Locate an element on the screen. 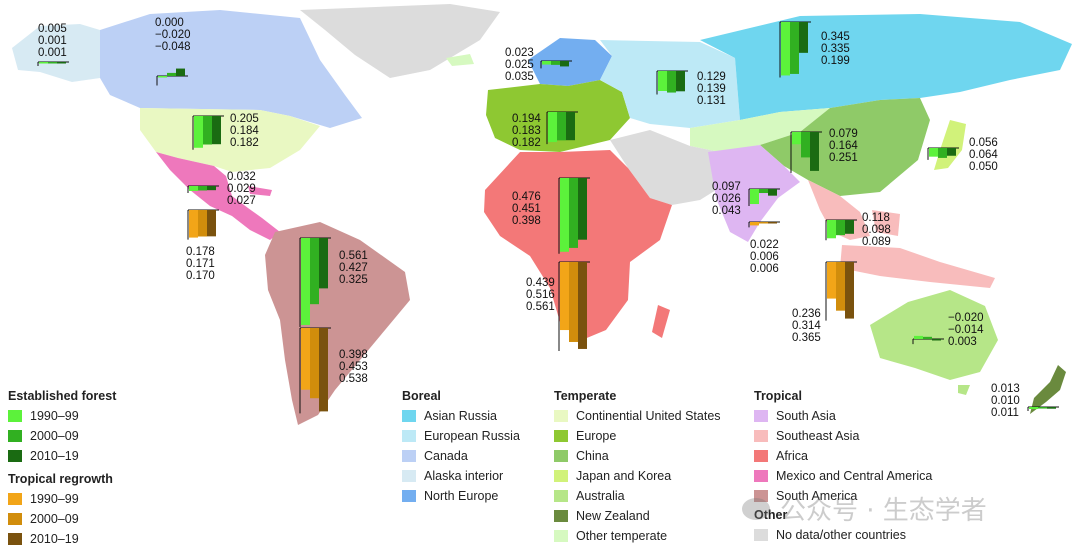 The width and height of the screenshot is (1080, 552). region-south-america is located at coordinates (337, 323).